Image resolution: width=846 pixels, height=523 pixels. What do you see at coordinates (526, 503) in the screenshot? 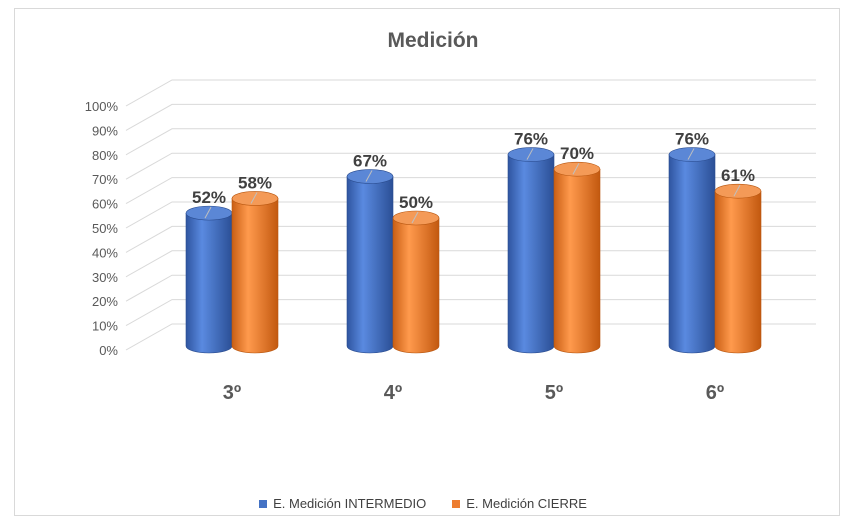
I see `legend-label-cierre: E. Medición CIERRE` at bounding box center [526, 503].